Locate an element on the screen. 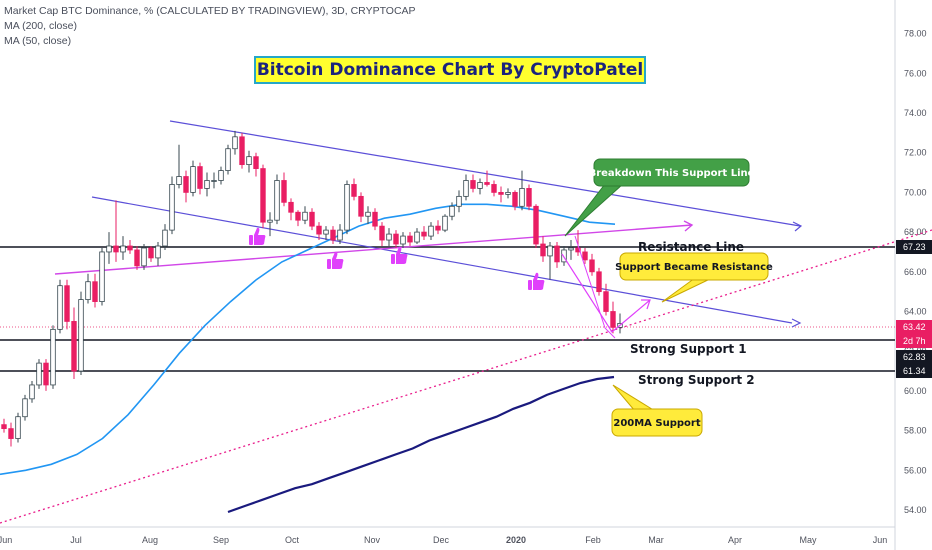 Image resolution: width=932 pixels, height=550 pixels. y-tick-label: 72.00 is located at coordinates (915, 153).